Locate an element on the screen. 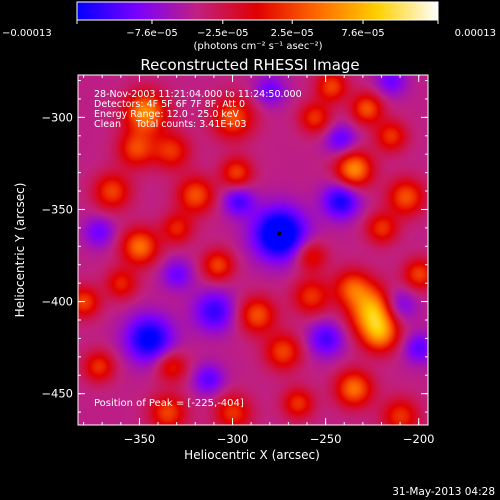 The width and height of the screenshot is (500, 500). colorbar-tick-label: 2.5e−05 is located at coordinates (292, 33).